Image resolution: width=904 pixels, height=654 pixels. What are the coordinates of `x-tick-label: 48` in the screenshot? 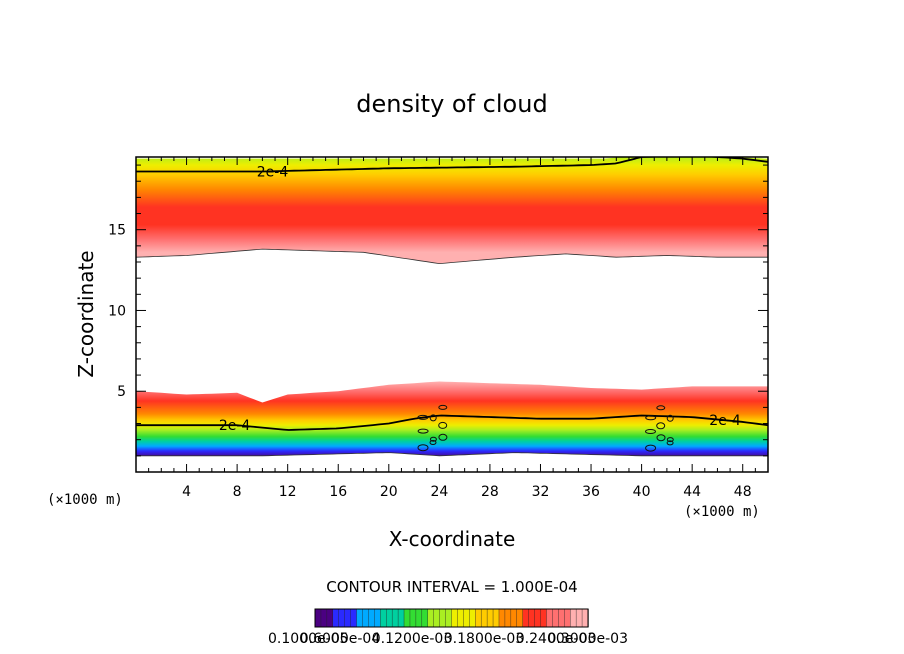 It's located at (743, 492).